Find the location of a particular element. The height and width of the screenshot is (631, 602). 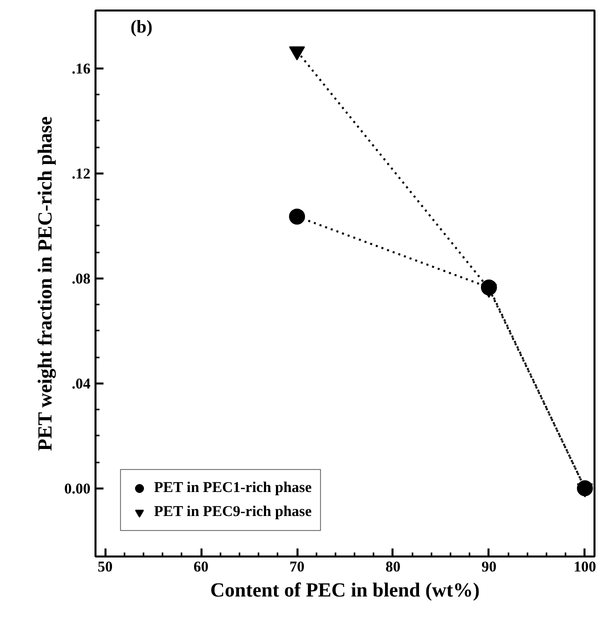

y-tick-label: .04 is located at coordinates (81, 384).